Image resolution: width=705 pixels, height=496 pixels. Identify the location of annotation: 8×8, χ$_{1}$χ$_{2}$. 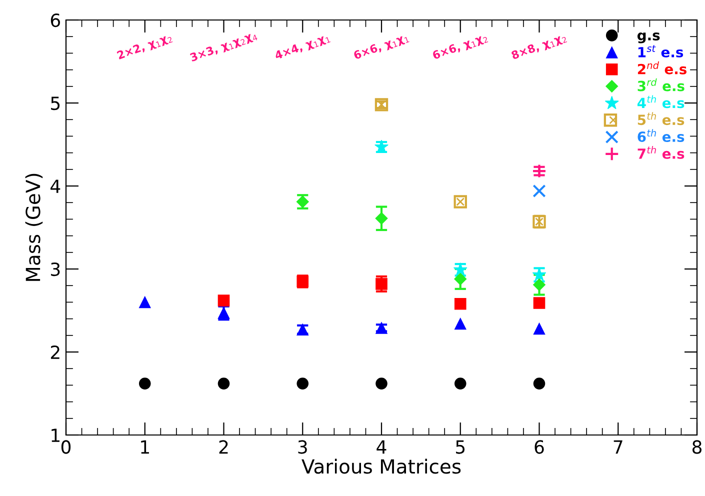
(539, 47).